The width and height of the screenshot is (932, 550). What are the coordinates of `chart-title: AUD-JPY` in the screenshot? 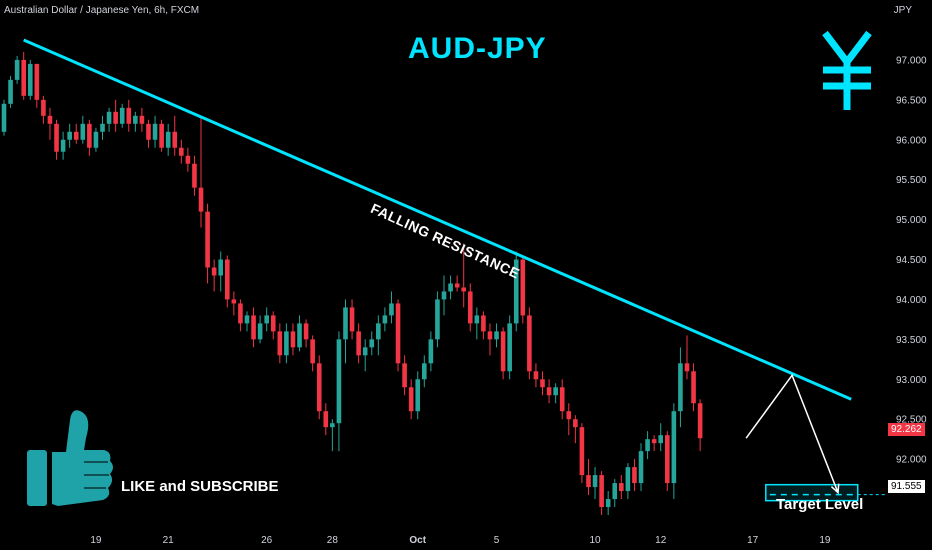 It's located at (477, 48).